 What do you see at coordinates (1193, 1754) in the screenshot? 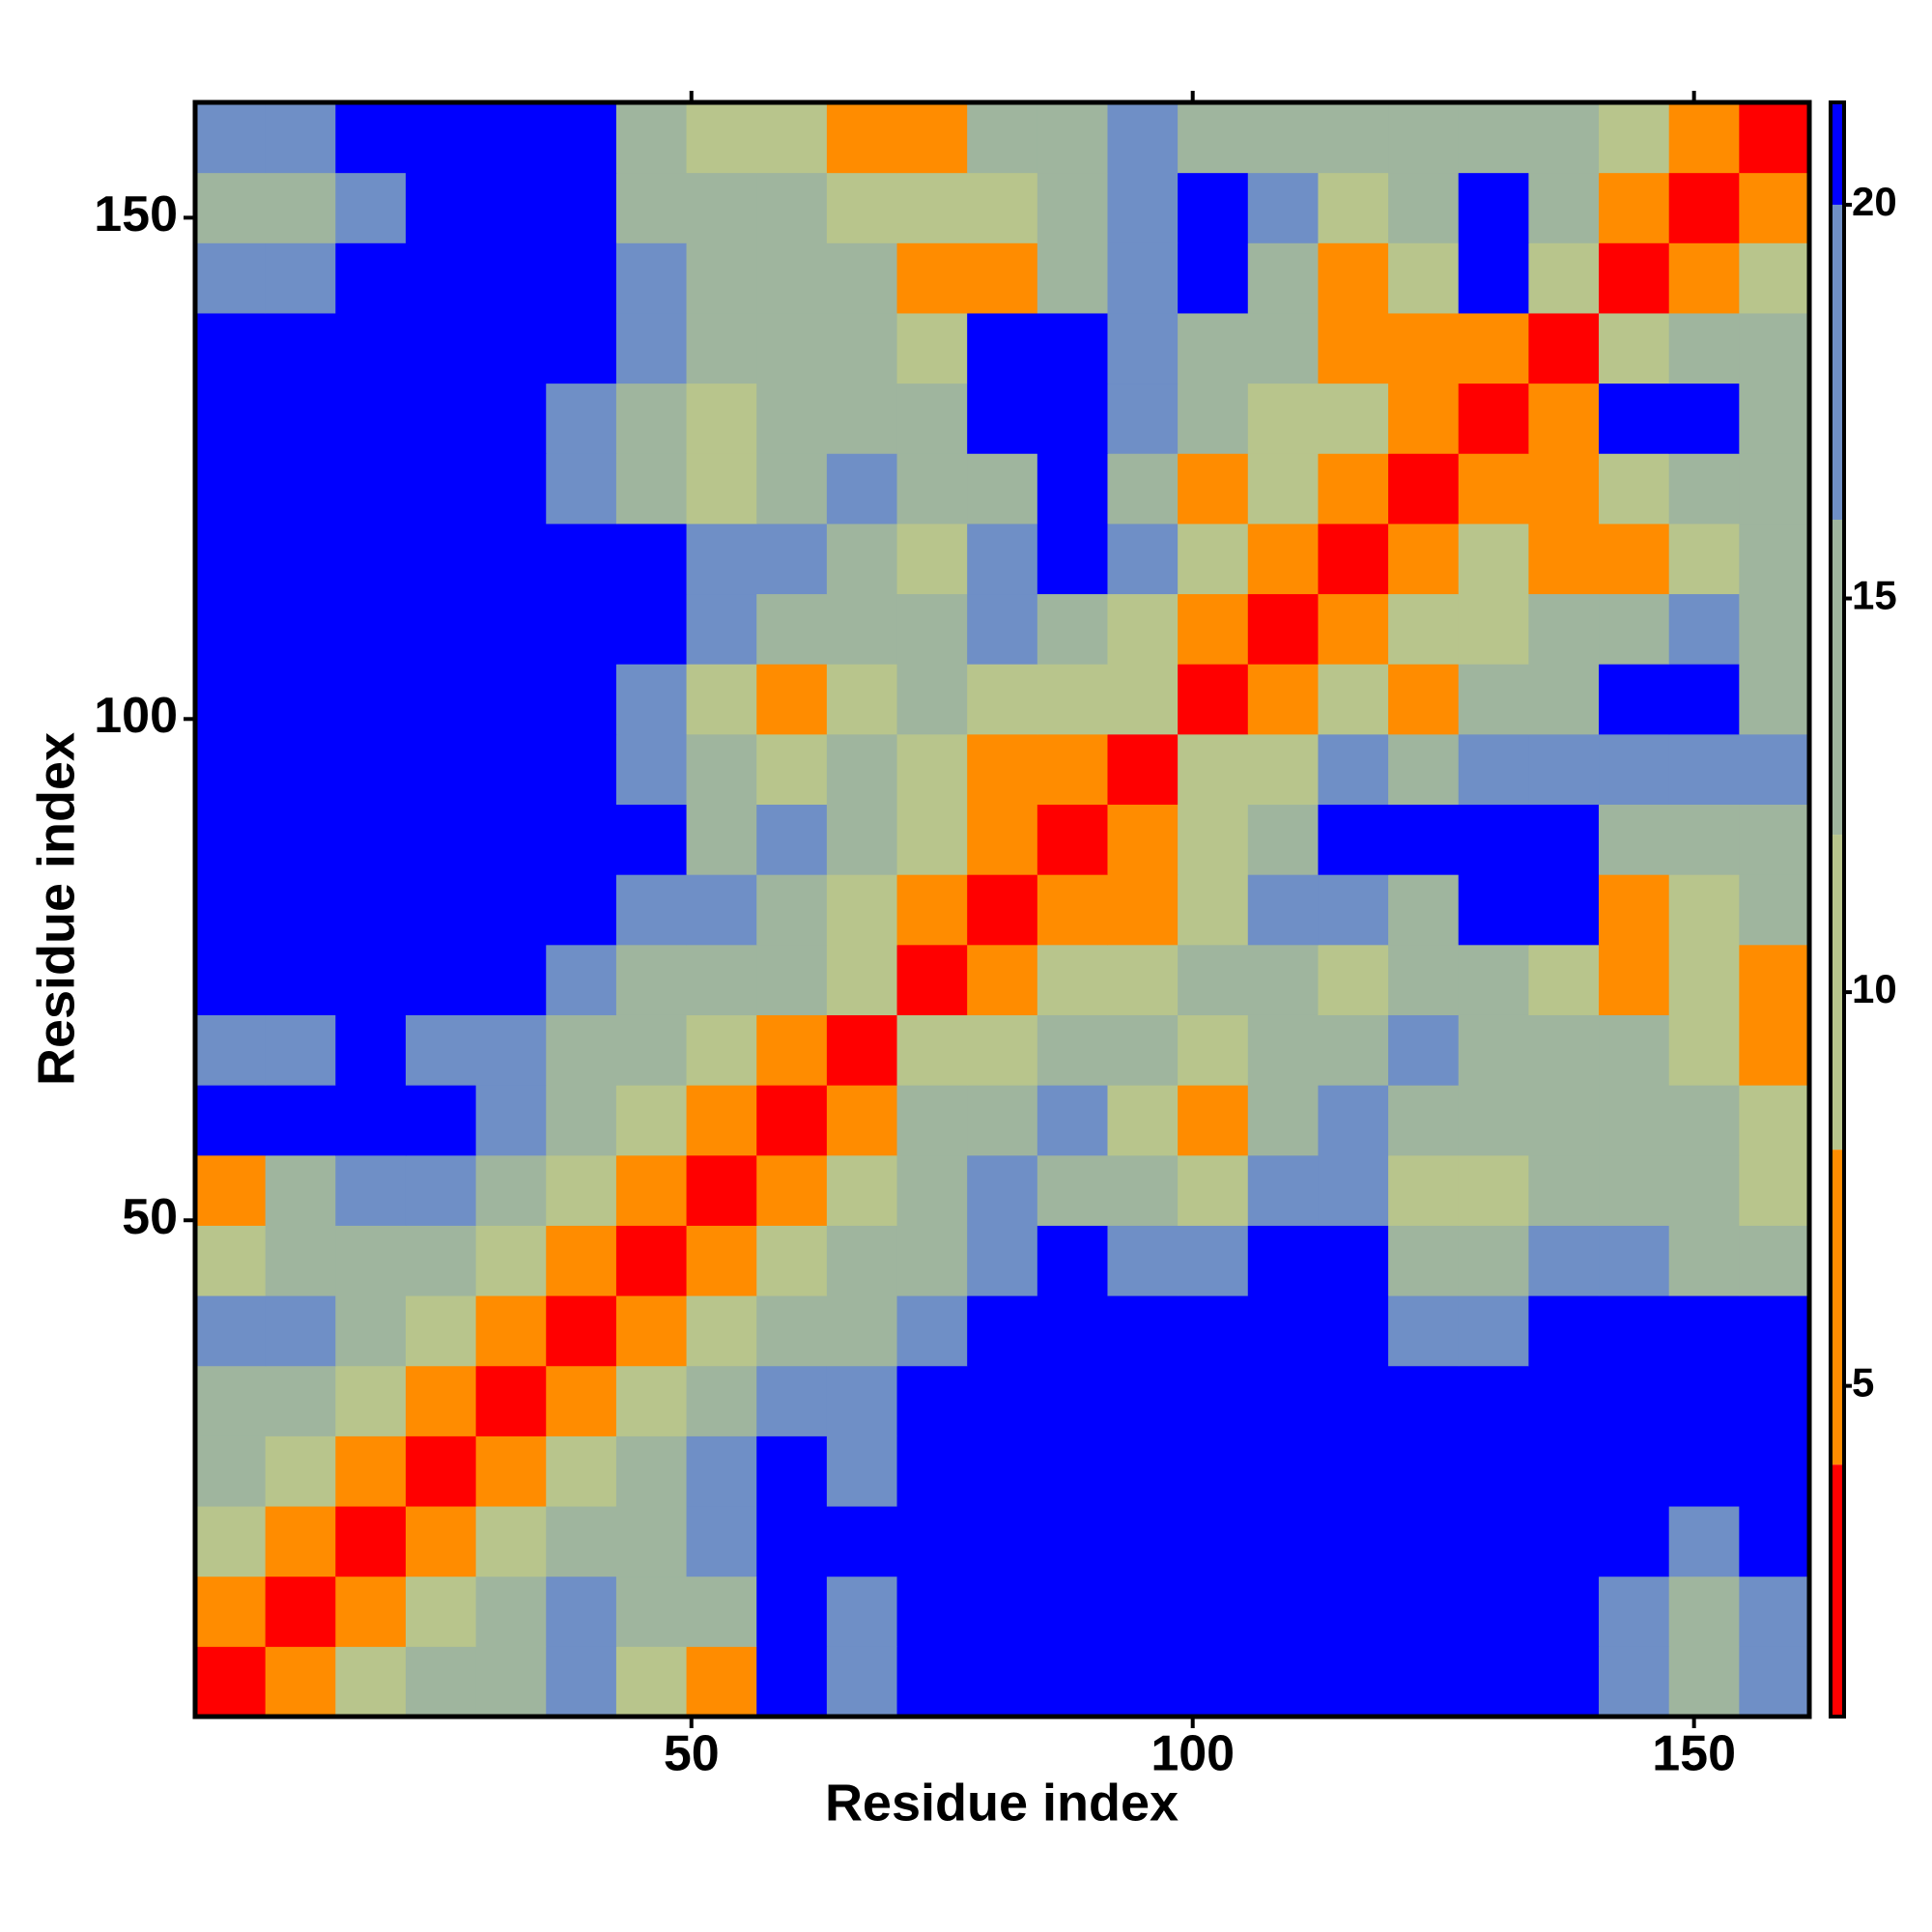
I see `x-tick-label: 100` at bounding box center [1193, 1754].